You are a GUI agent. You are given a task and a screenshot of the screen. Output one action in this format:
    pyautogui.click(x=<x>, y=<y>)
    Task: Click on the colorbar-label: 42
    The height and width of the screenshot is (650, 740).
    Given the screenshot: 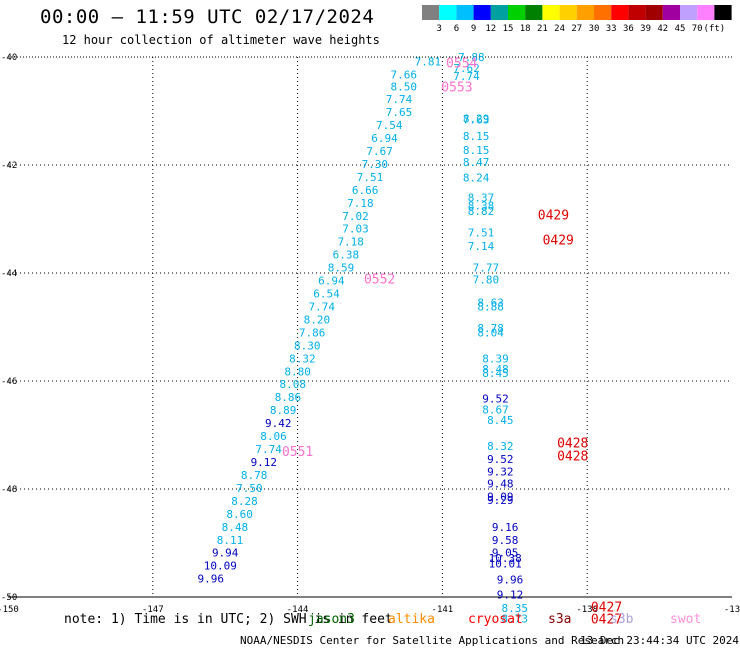 What is the action you would take?
    pyautogui.click(x=662, y=29)
    